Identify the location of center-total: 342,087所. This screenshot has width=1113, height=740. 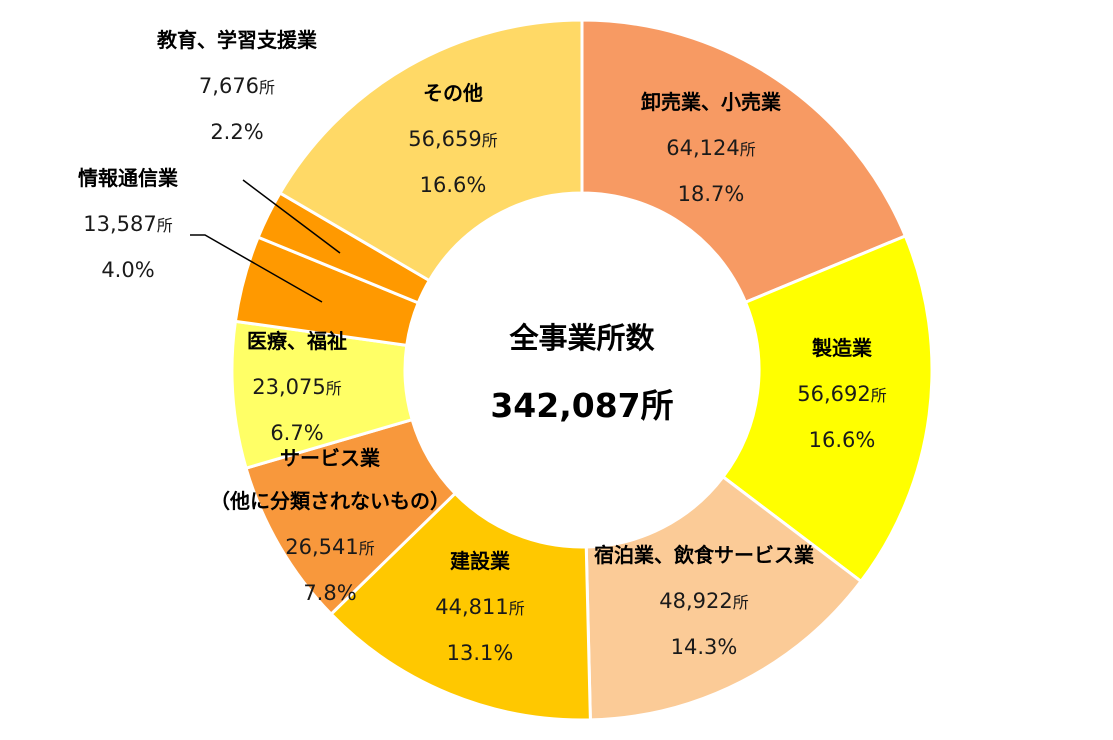
(581, 405).